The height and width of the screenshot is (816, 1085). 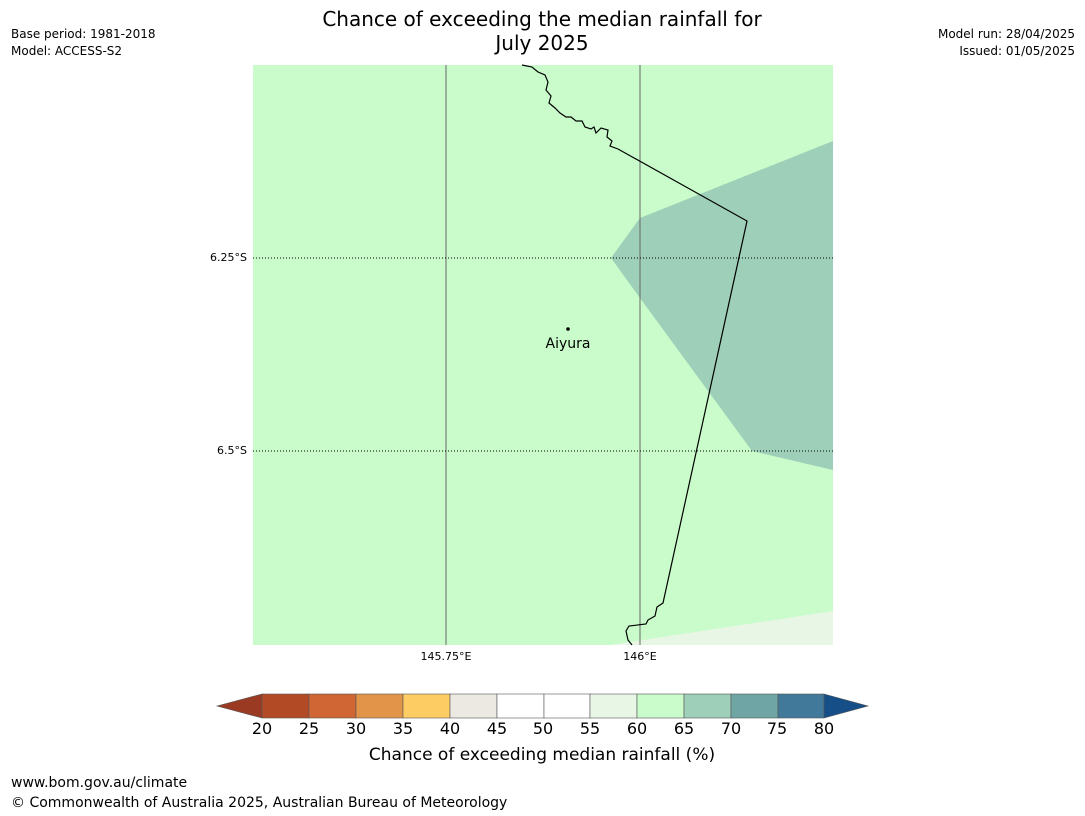 What do you see at coordinates (684, 728) in the screenshot?
I see `colorbar-tick: 65` at bounding box center [684, 728].